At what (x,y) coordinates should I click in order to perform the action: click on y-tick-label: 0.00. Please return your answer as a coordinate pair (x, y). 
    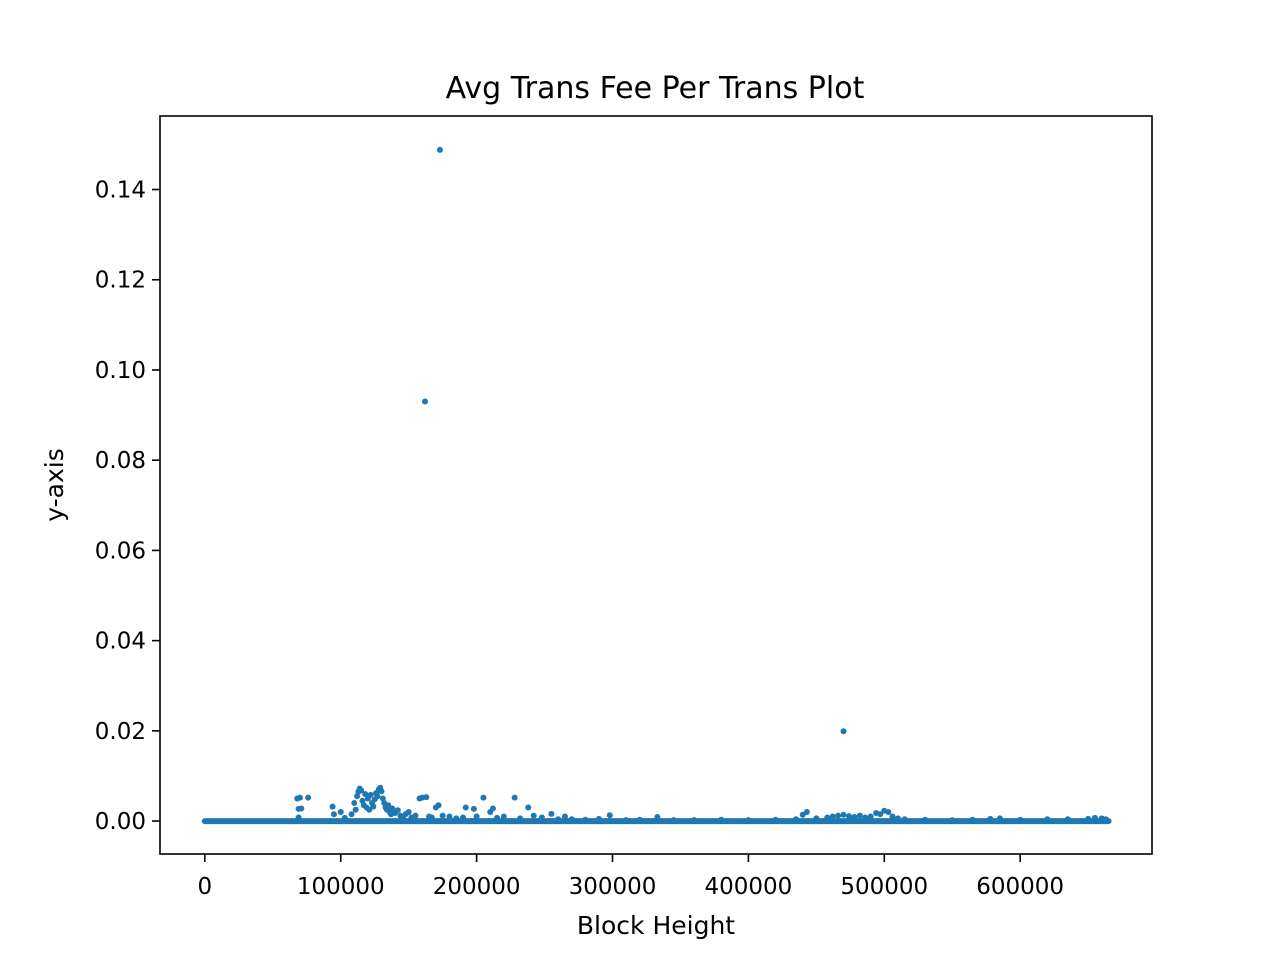
    Looking at the image, I should click on (120, 822).